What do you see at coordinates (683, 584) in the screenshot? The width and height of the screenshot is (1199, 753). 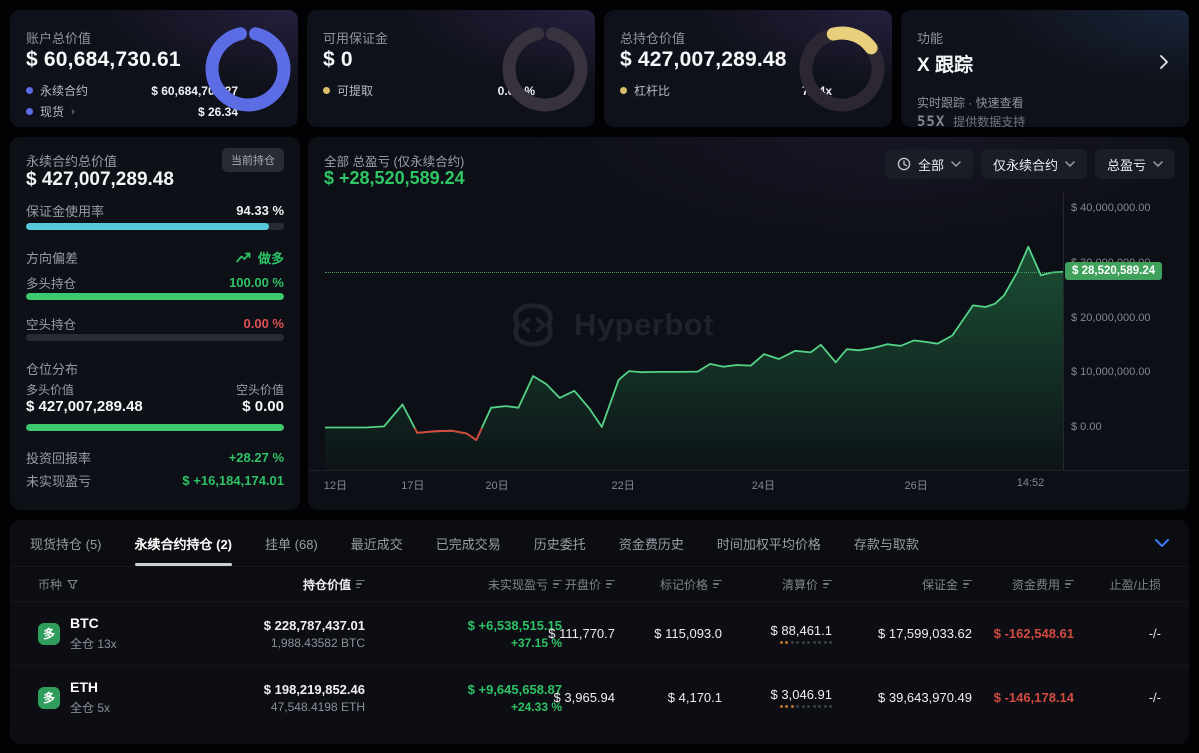 I see `column-label: 标记价格` at bounding box center [683, 584].